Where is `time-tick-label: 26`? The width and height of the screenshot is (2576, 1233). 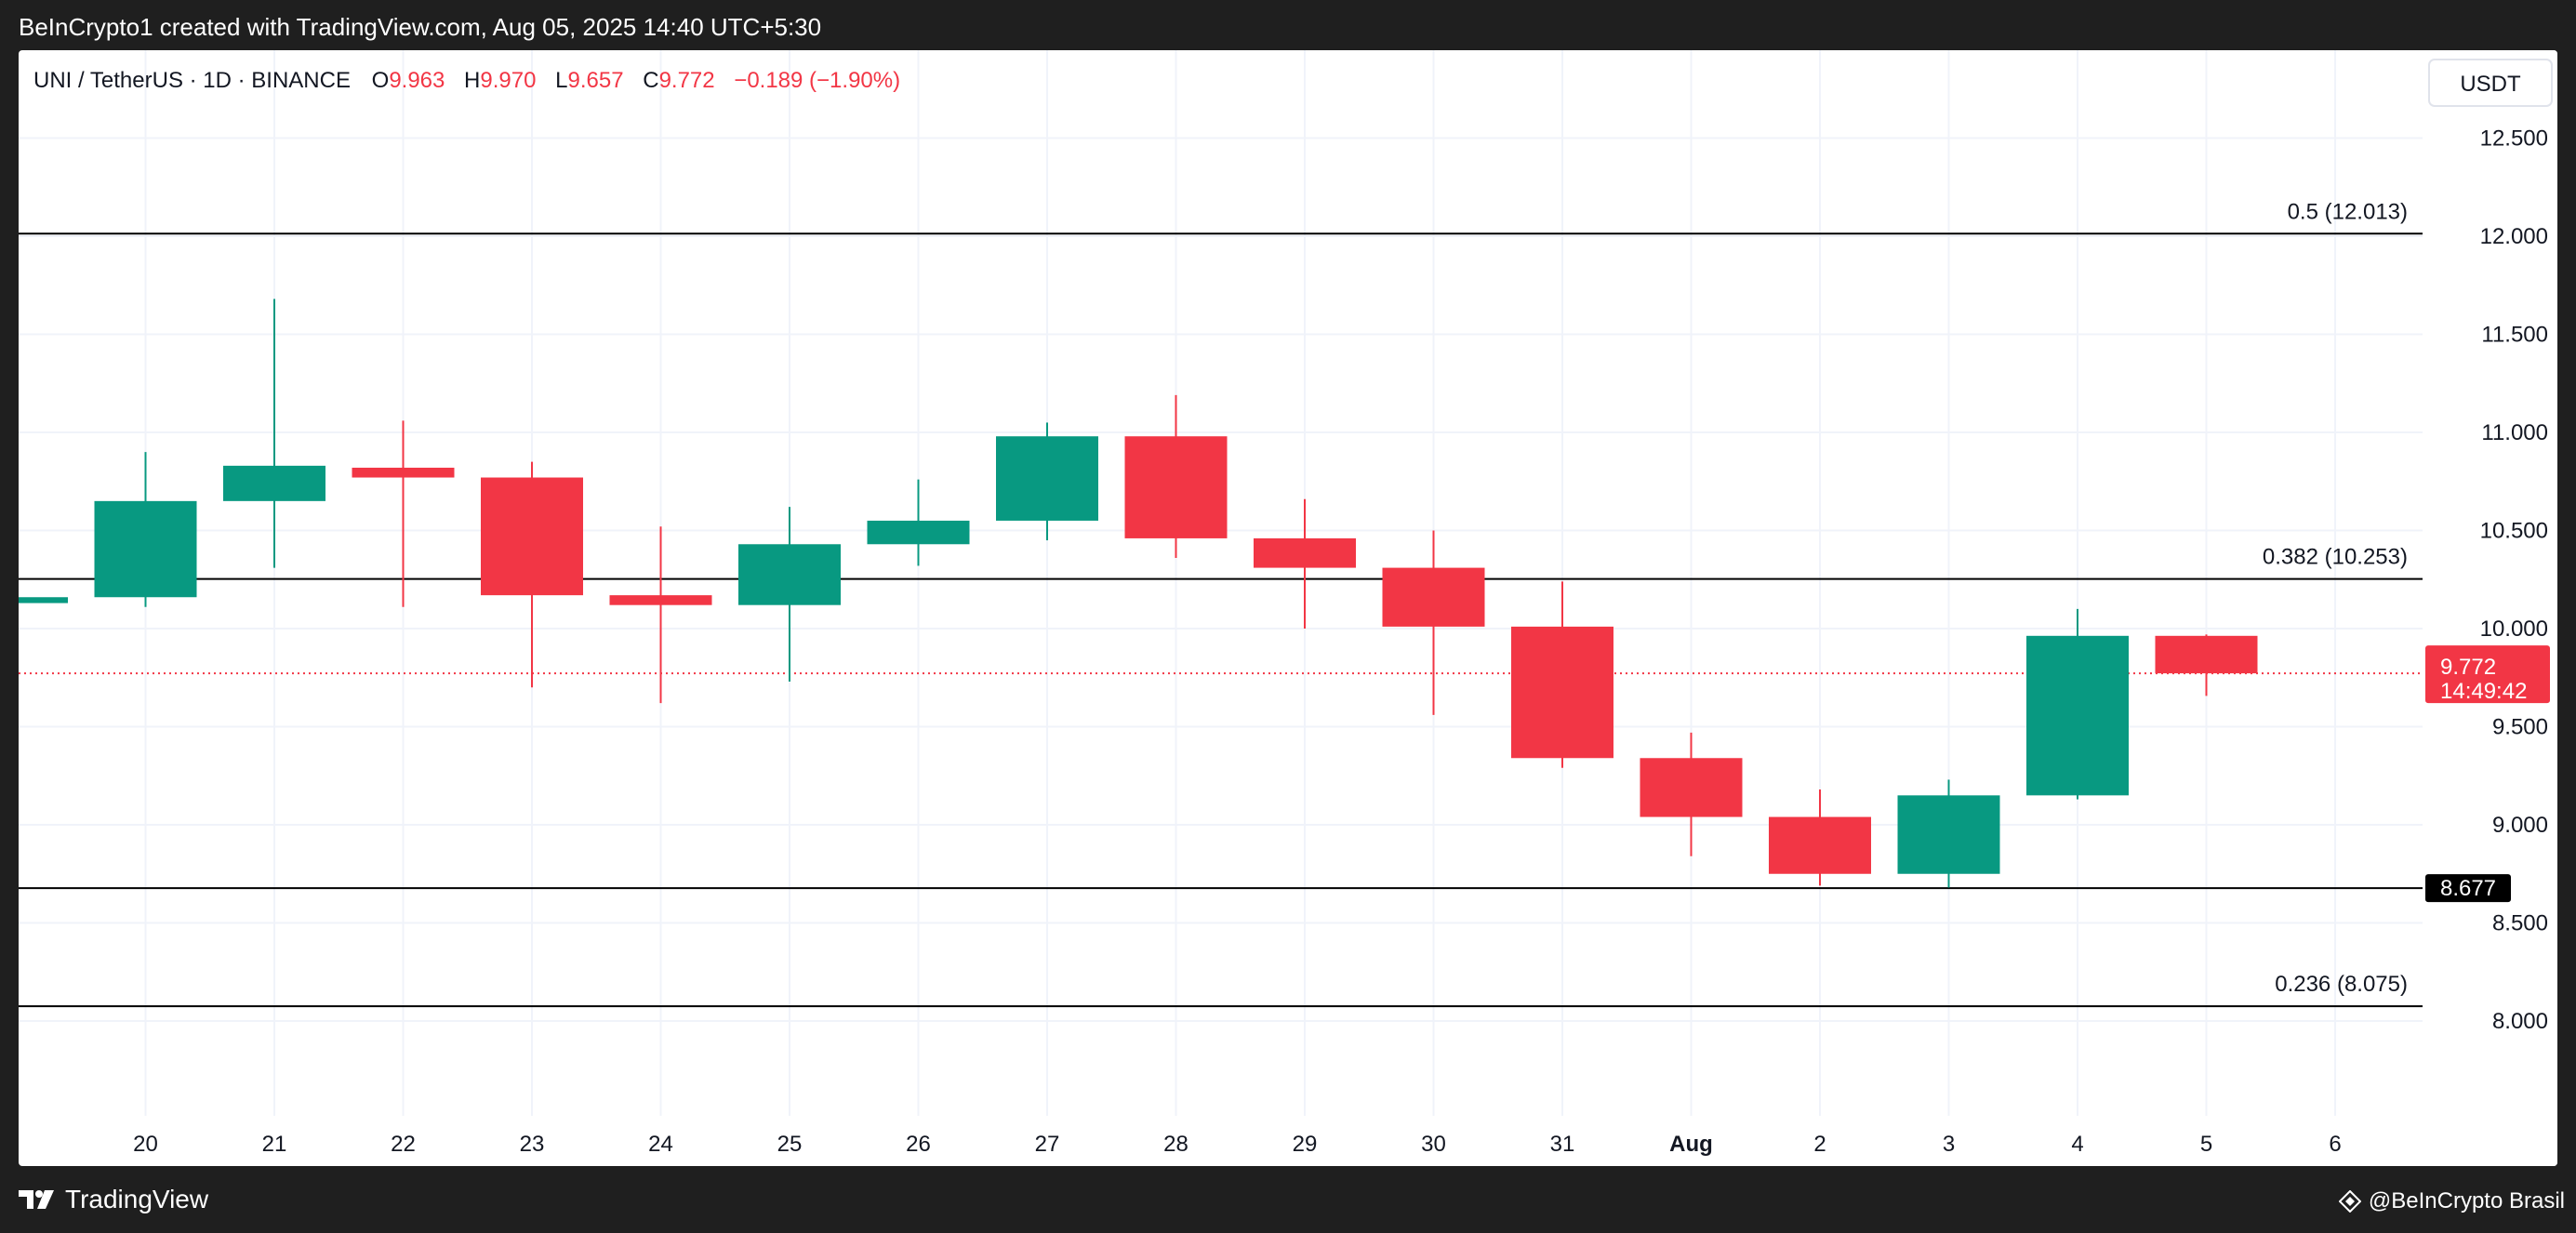 time-tick-label: 26 is located at coordinates (918, 1144).